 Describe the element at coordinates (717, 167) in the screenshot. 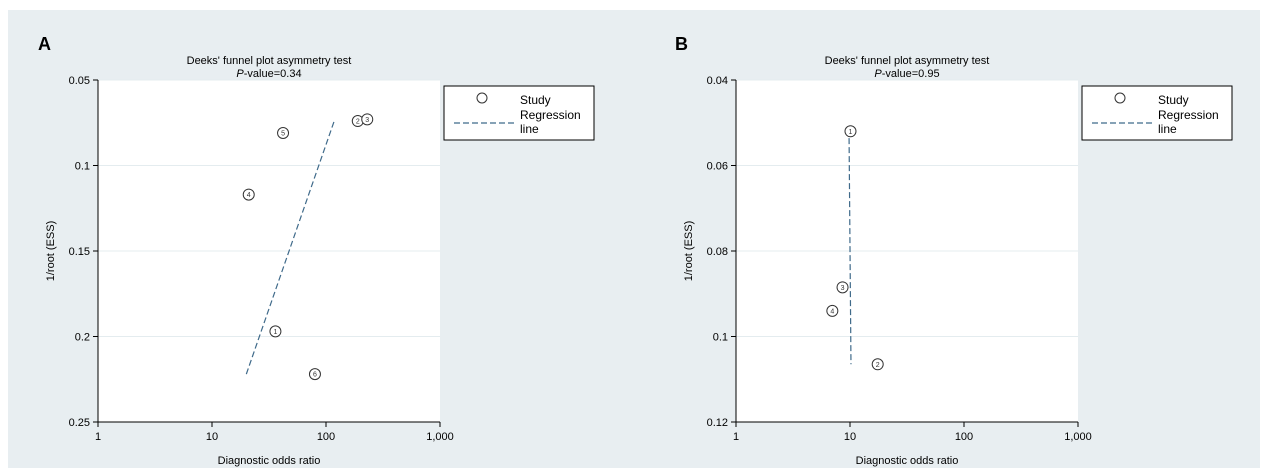

I see `y-tick-label: 0.06` at that location.